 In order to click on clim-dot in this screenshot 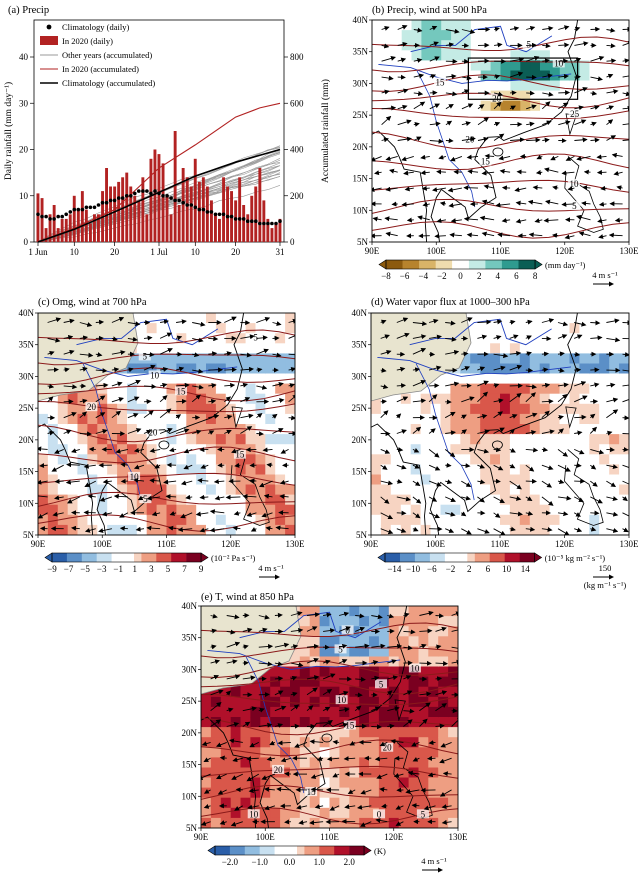, I will do `click(256, 221)`.